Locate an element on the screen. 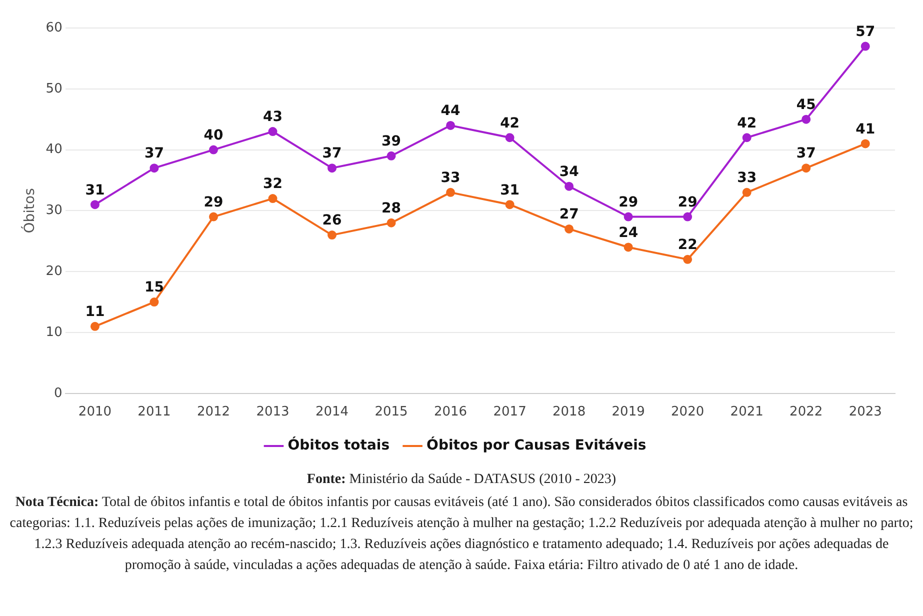 This screenshot has height=616, width=923. y-tick-label: 20 is located at coordinates (54, 271).